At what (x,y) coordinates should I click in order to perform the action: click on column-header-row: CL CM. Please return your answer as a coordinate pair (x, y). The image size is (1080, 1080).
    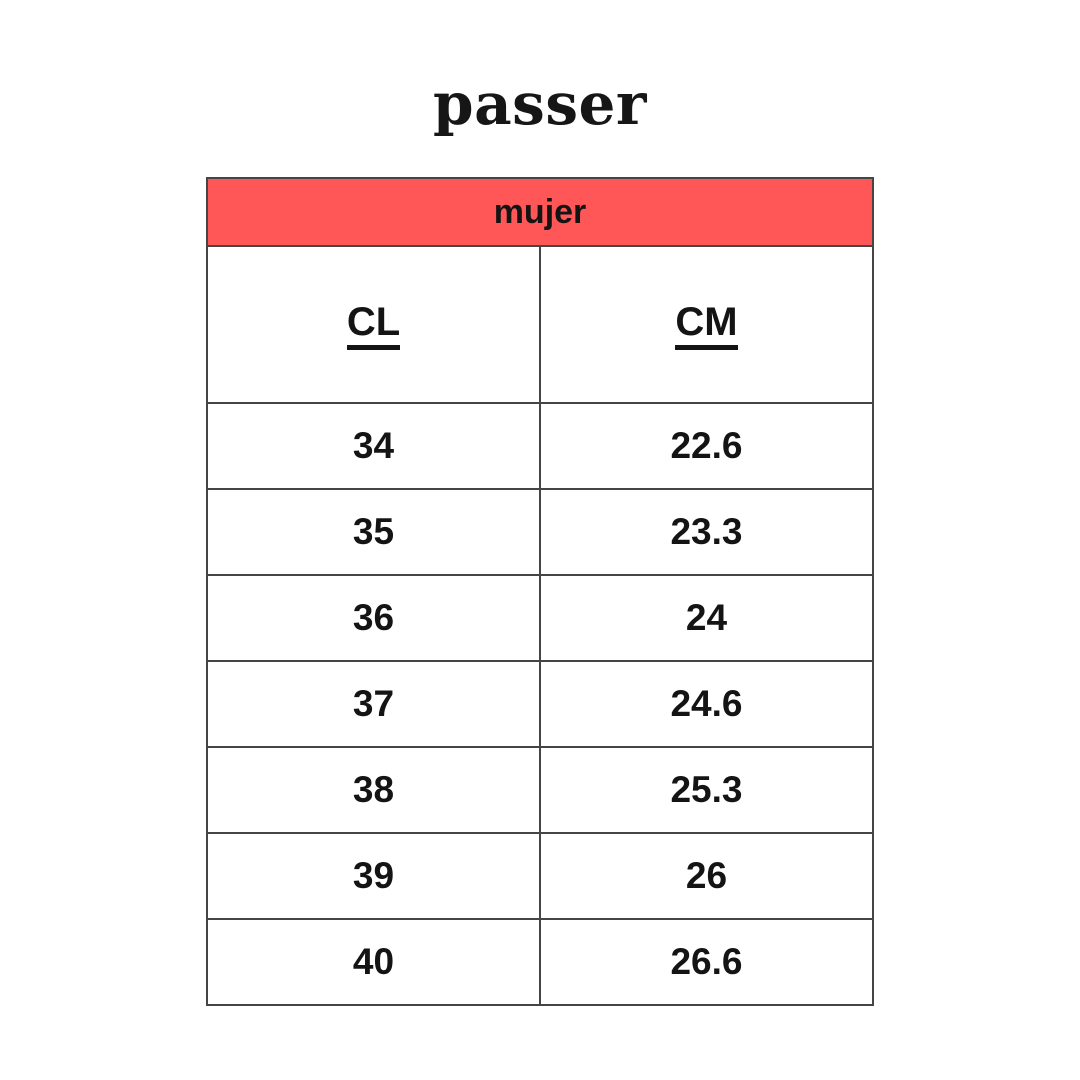
    Looking at the image, I should click on (540, 324).